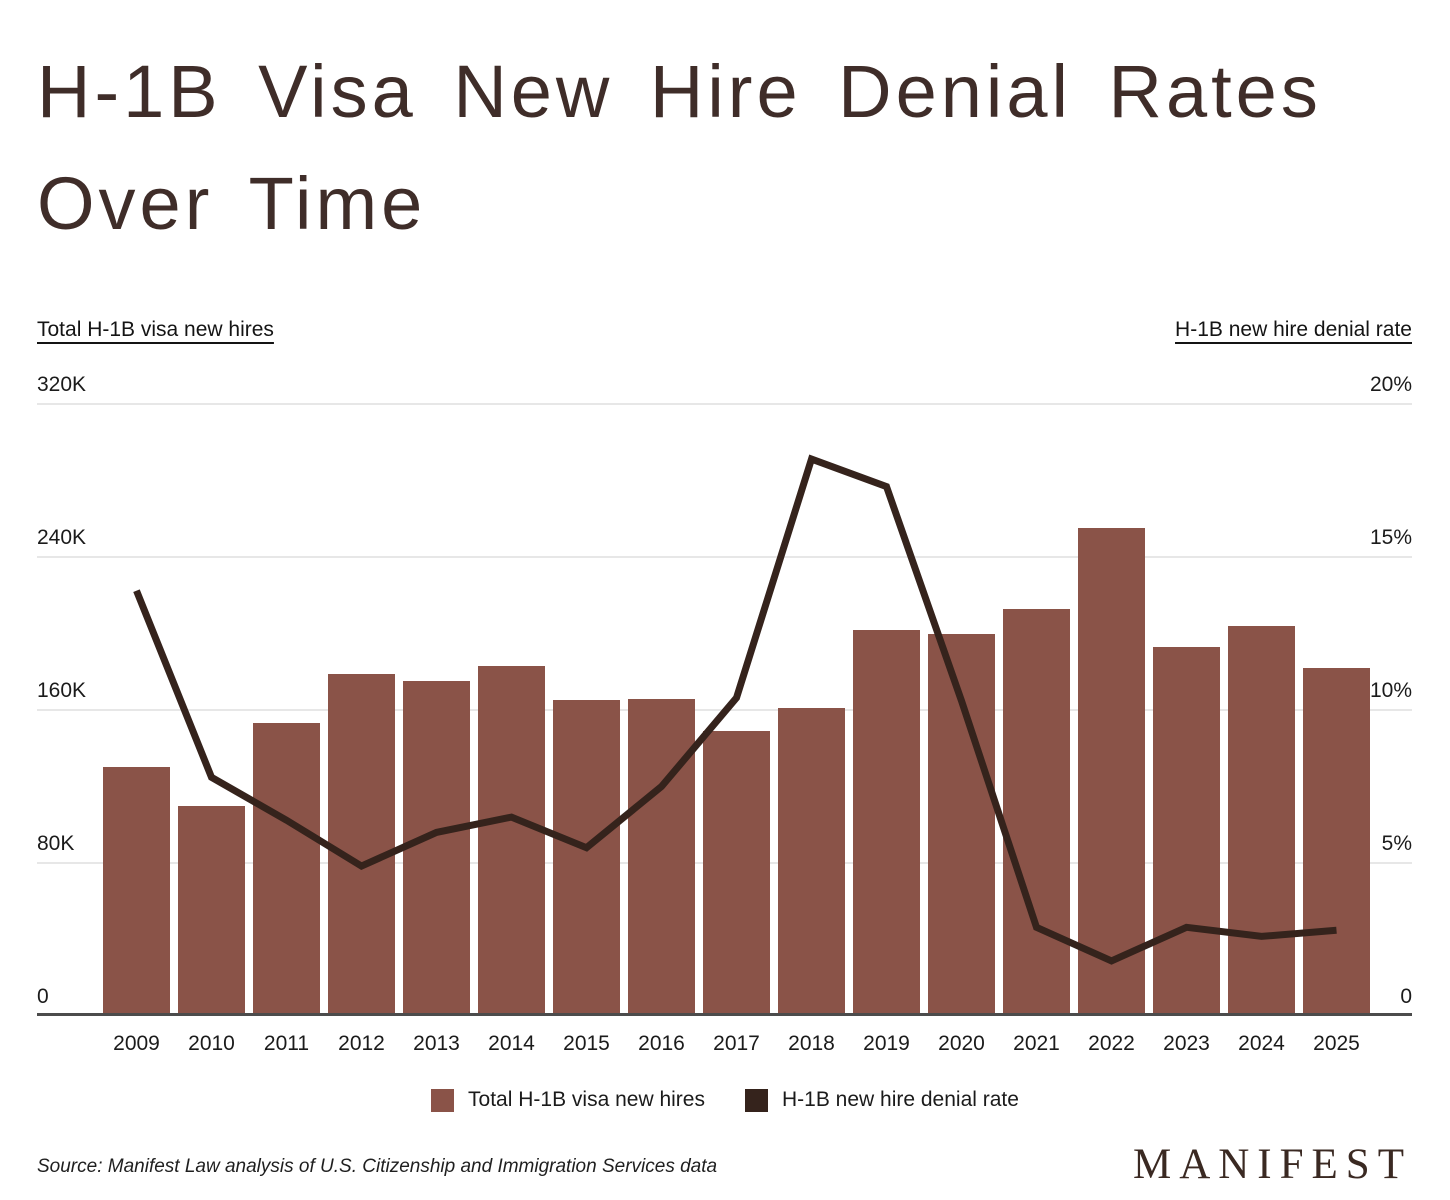  I want to click on legend-swatch-line, so click(756, 1100).